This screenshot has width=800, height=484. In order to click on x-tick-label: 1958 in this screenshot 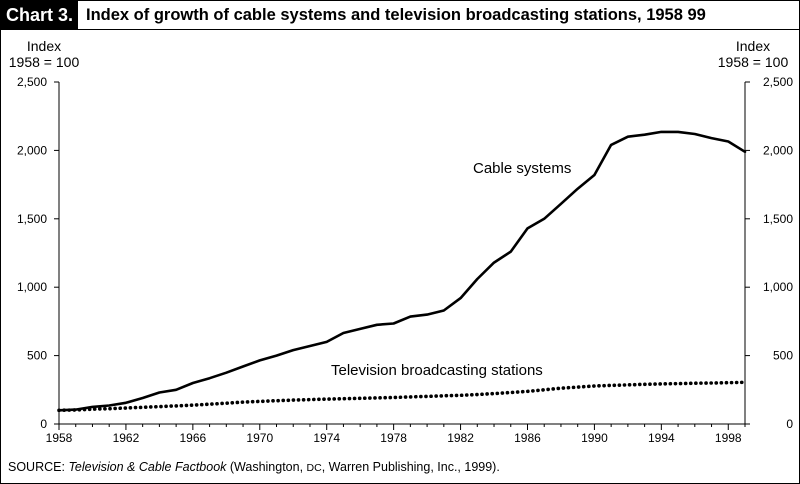, I will do `click(59, 438)`.